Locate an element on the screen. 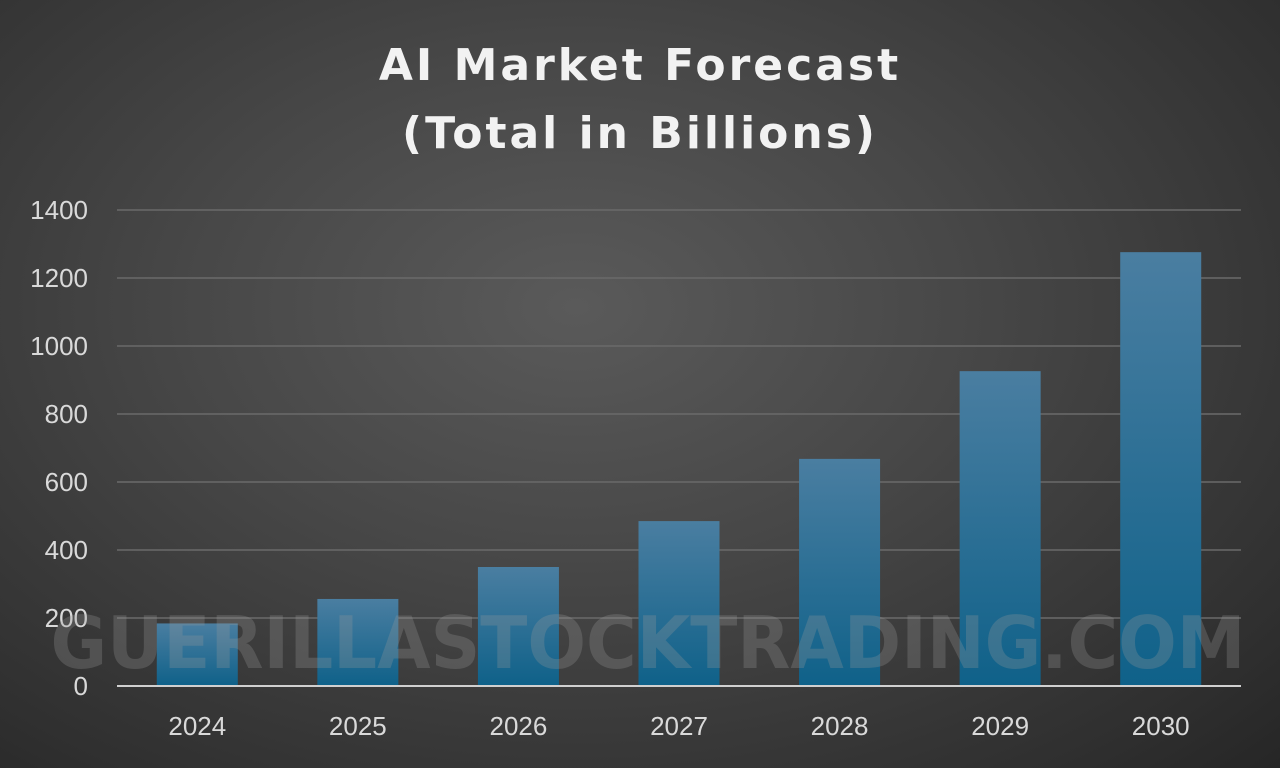 This screenshot has height=768, width=1280. bar-2029 is located at coordinates (1000, 528).